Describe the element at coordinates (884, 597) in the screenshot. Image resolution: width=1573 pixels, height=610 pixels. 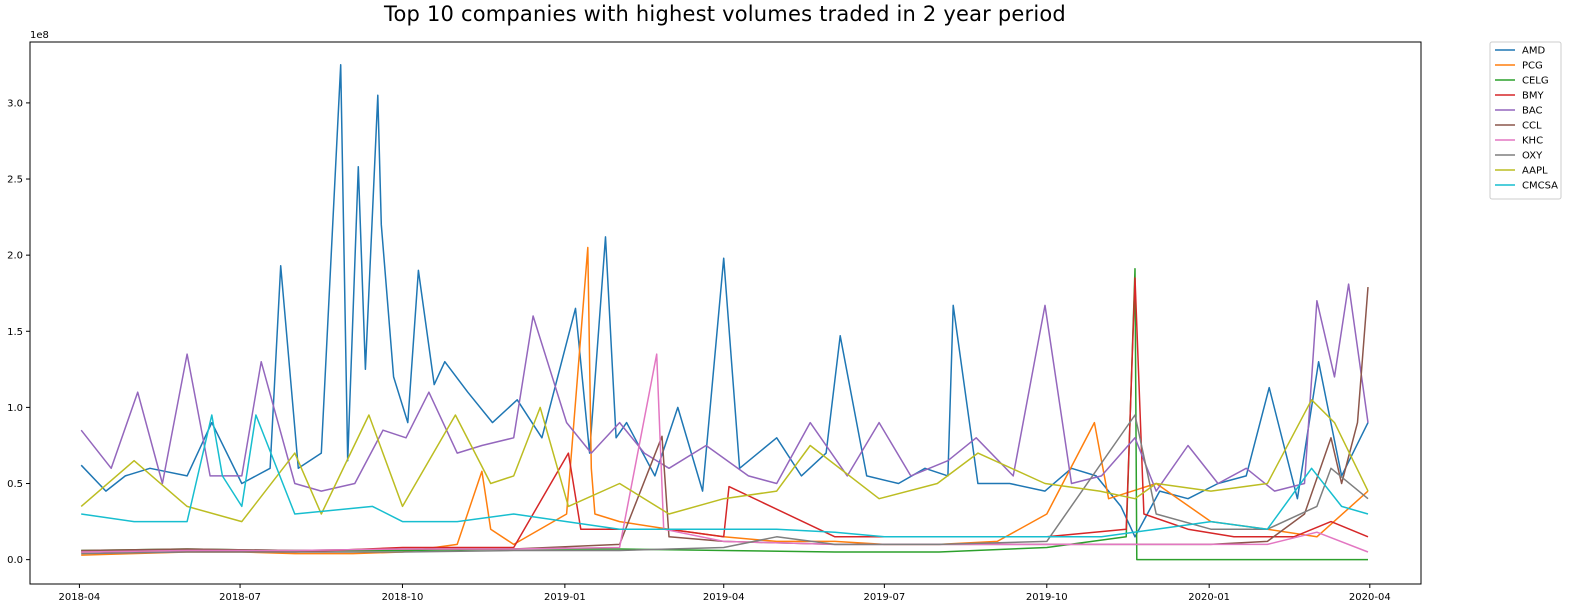
I see `x-tick-label: 2019-07` at that location.